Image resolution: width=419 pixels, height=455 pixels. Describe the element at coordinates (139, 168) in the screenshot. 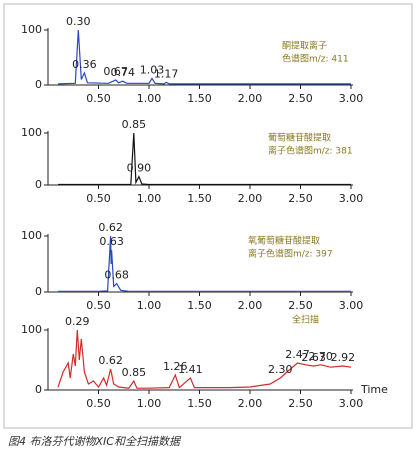

I see `peak-label: 0.90` at that location.